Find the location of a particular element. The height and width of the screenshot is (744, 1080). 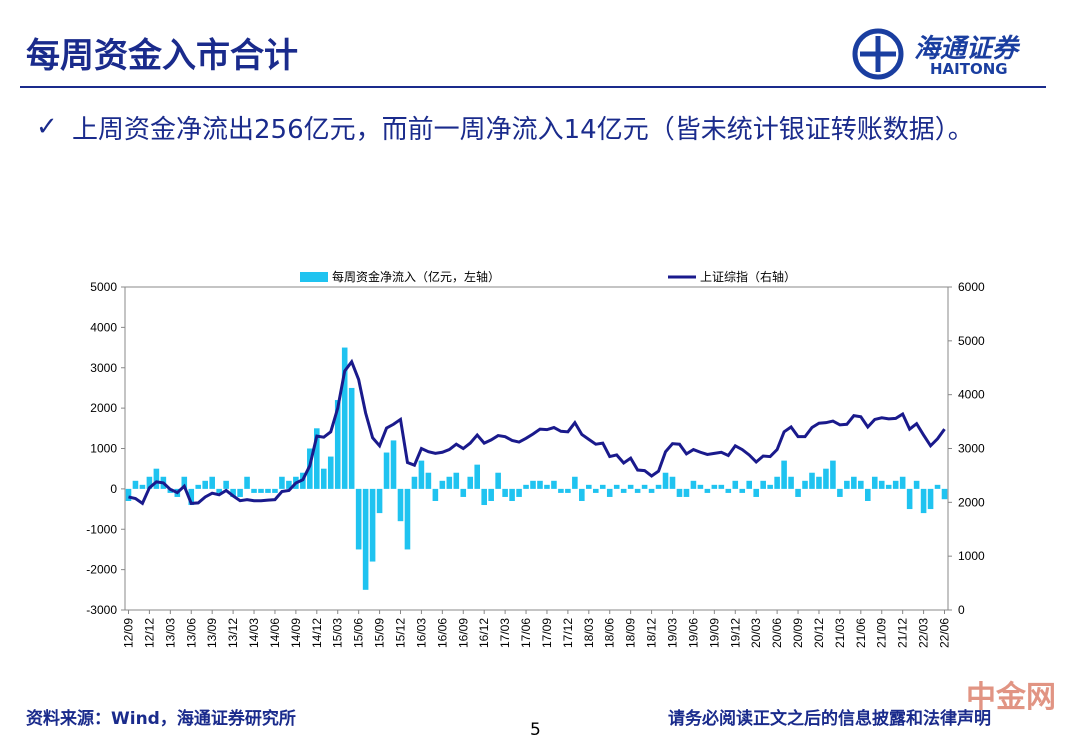

y-tick-label: 3000 is located at coordinates (103, 368).